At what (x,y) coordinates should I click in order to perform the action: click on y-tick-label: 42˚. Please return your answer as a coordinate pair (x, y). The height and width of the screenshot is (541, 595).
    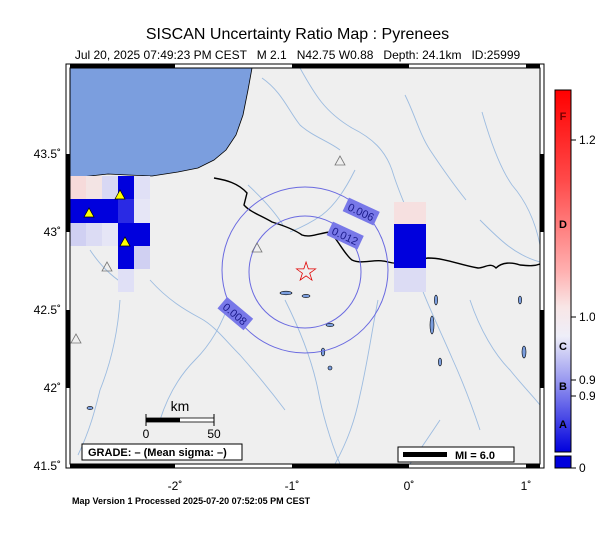
    Looking at the image, I should click on (52, 388).